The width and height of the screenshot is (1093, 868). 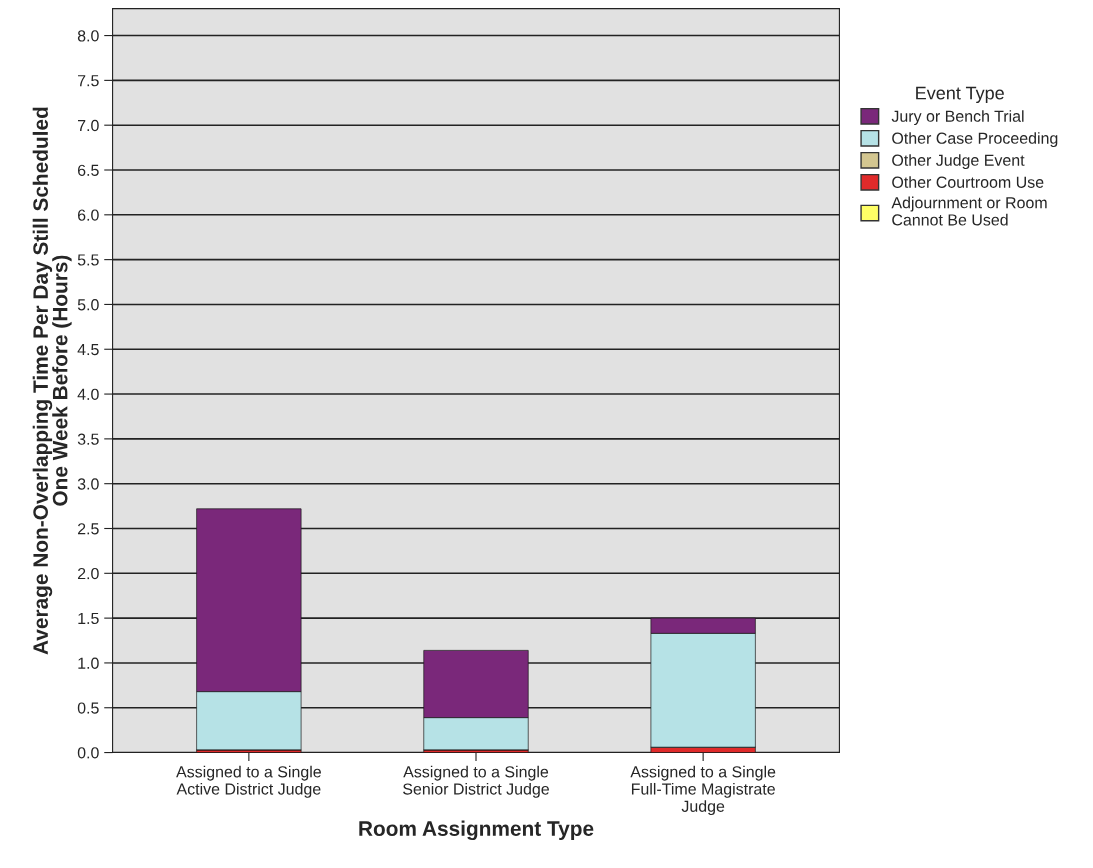 What do you see at coordinates (88, 36) in the screenshot?
I see `y-tick-label: 8.0` at bounding box center [88, 36].